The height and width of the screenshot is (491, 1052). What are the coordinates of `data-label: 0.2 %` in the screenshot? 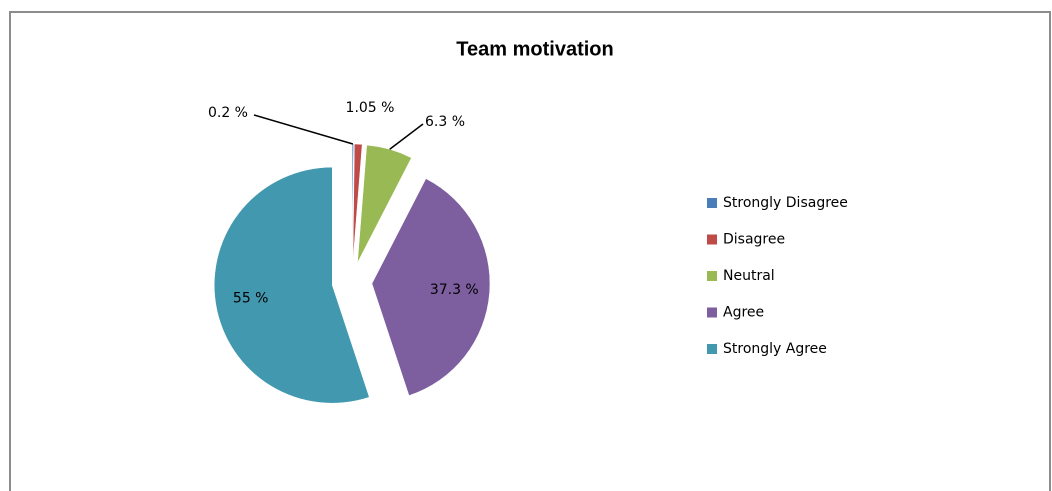 It's located at (228, 113).